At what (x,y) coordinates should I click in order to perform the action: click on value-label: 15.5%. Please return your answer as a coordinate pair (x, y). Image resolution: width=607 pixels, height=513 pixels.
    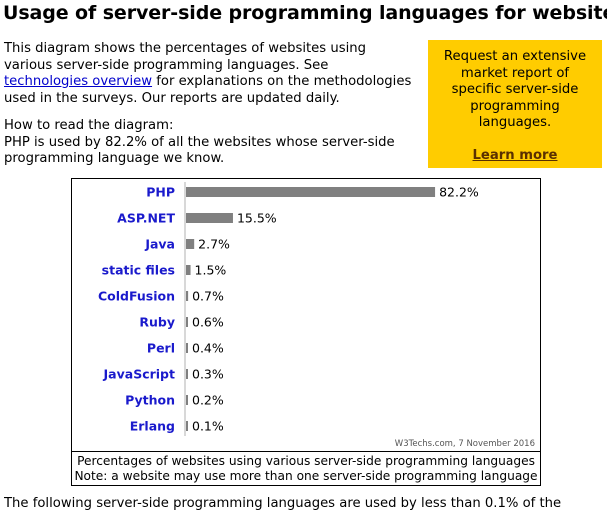
    Looking at the image, I should click on (257, 218).